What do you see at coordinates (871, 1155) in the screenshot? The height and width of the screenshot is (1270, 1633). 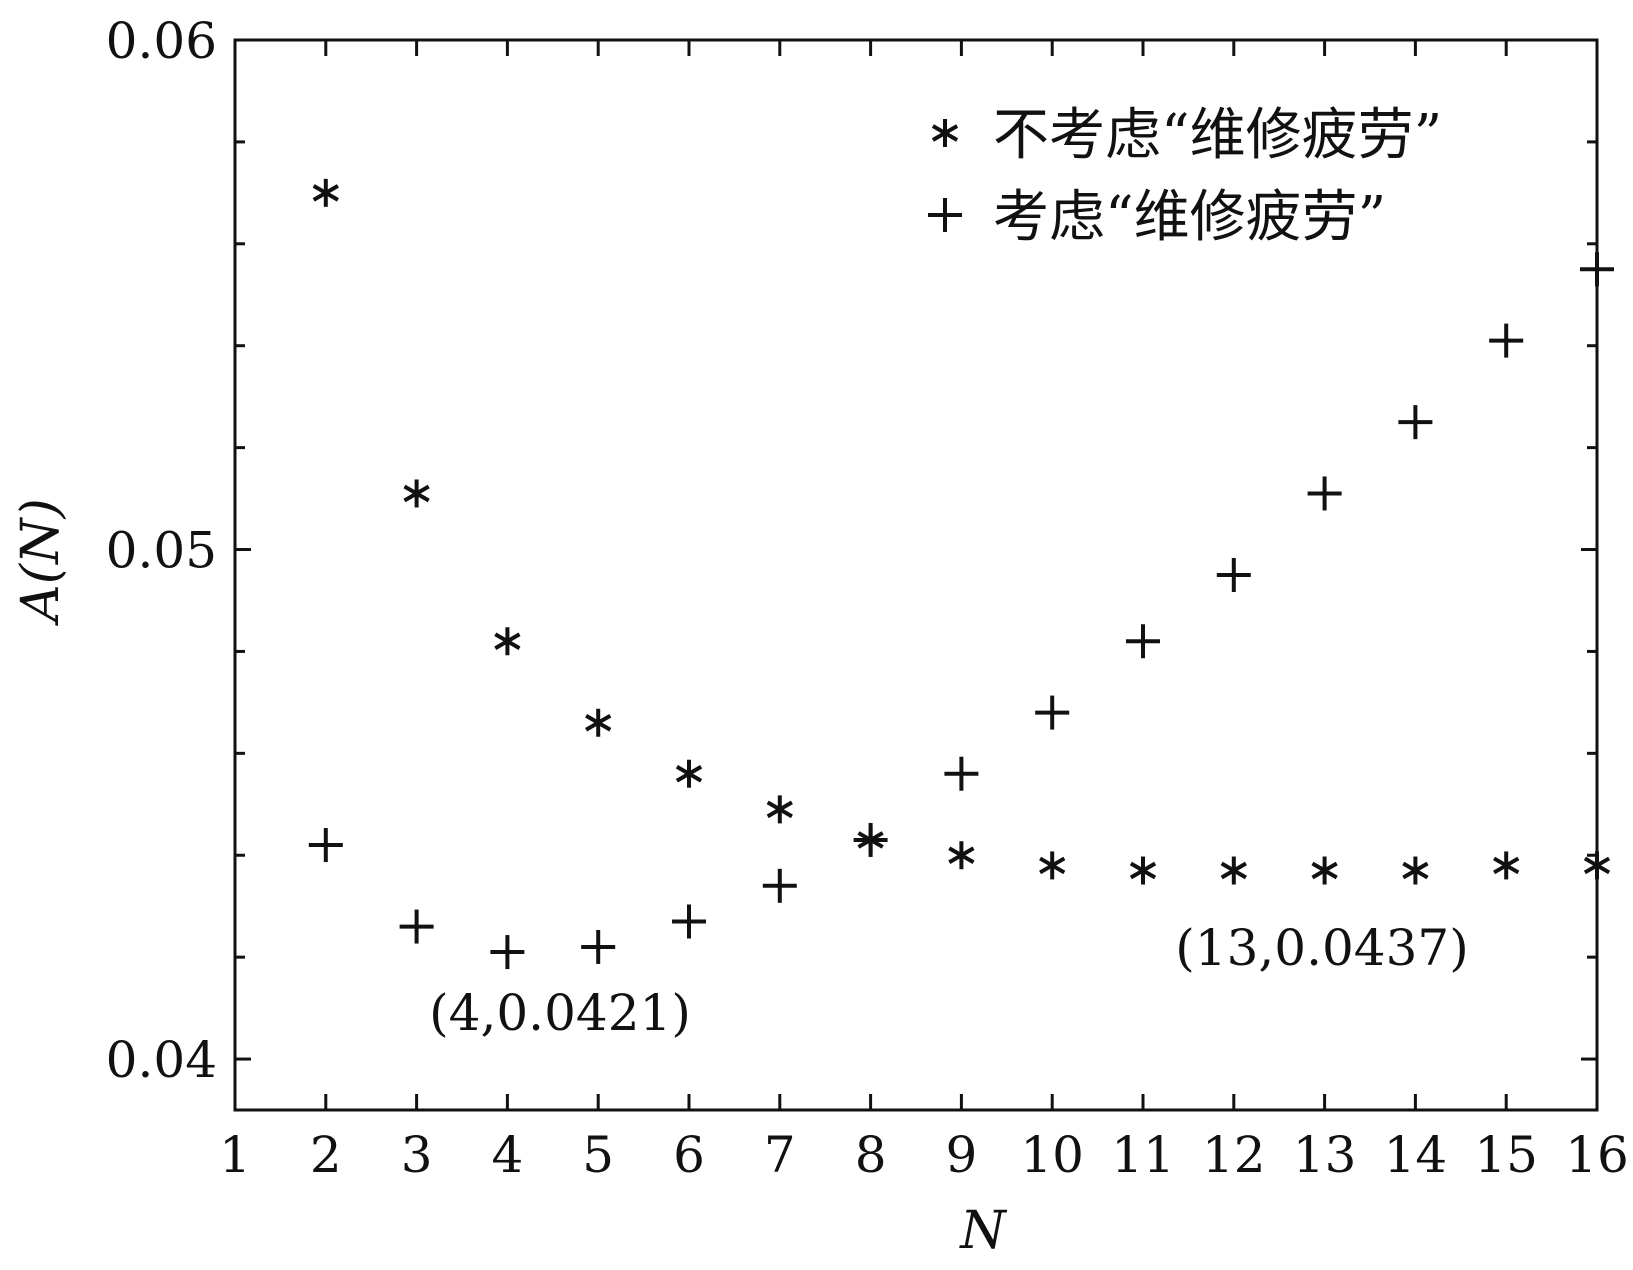 I see `x-tick-label: 8` at bounding box center [871, 1155].